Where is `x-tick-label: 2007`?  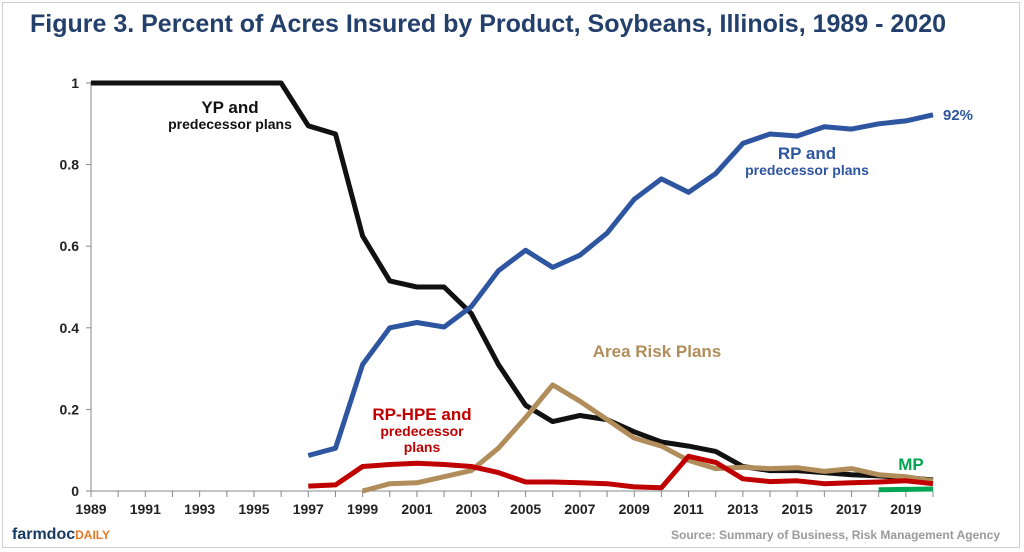 x-tick-label: 2007 is located at coordinates (579, 509).